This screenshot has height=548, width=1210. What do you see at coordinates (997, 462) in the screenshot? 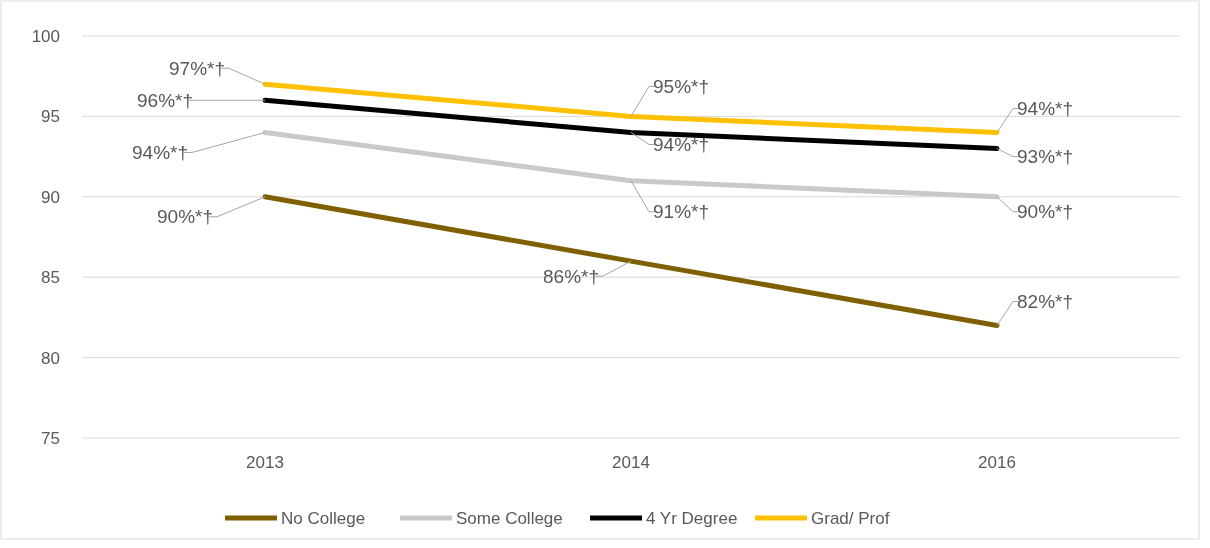
I see `x-tick-label: 2016` at bounding box center [997, 462].